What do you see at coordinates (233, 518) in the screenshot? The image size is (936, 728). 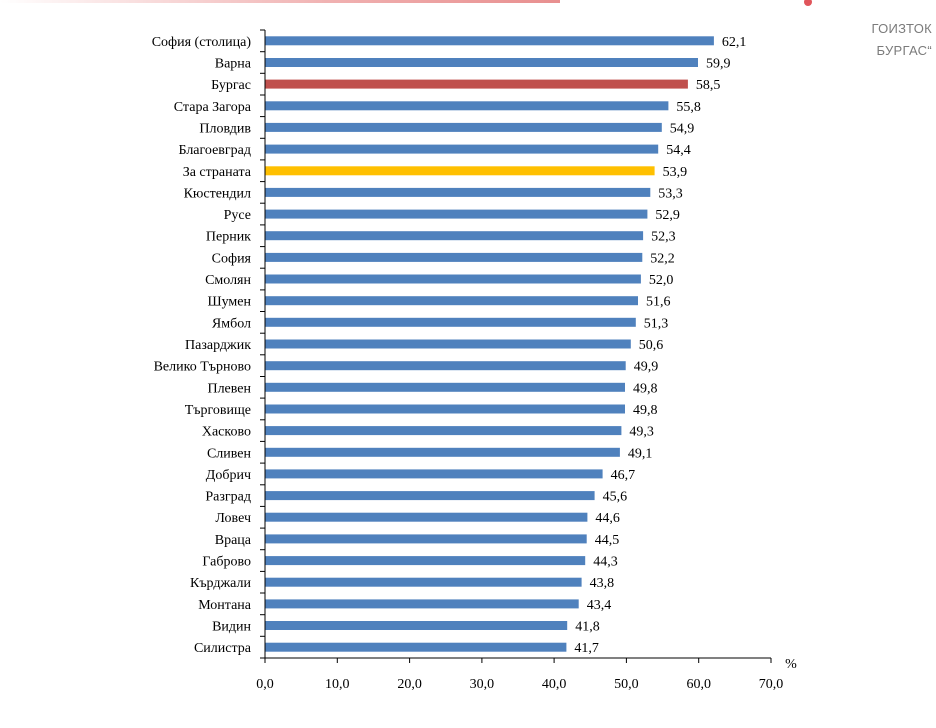 I see `category-label: Ловеч` at bounding box center [233, 518].